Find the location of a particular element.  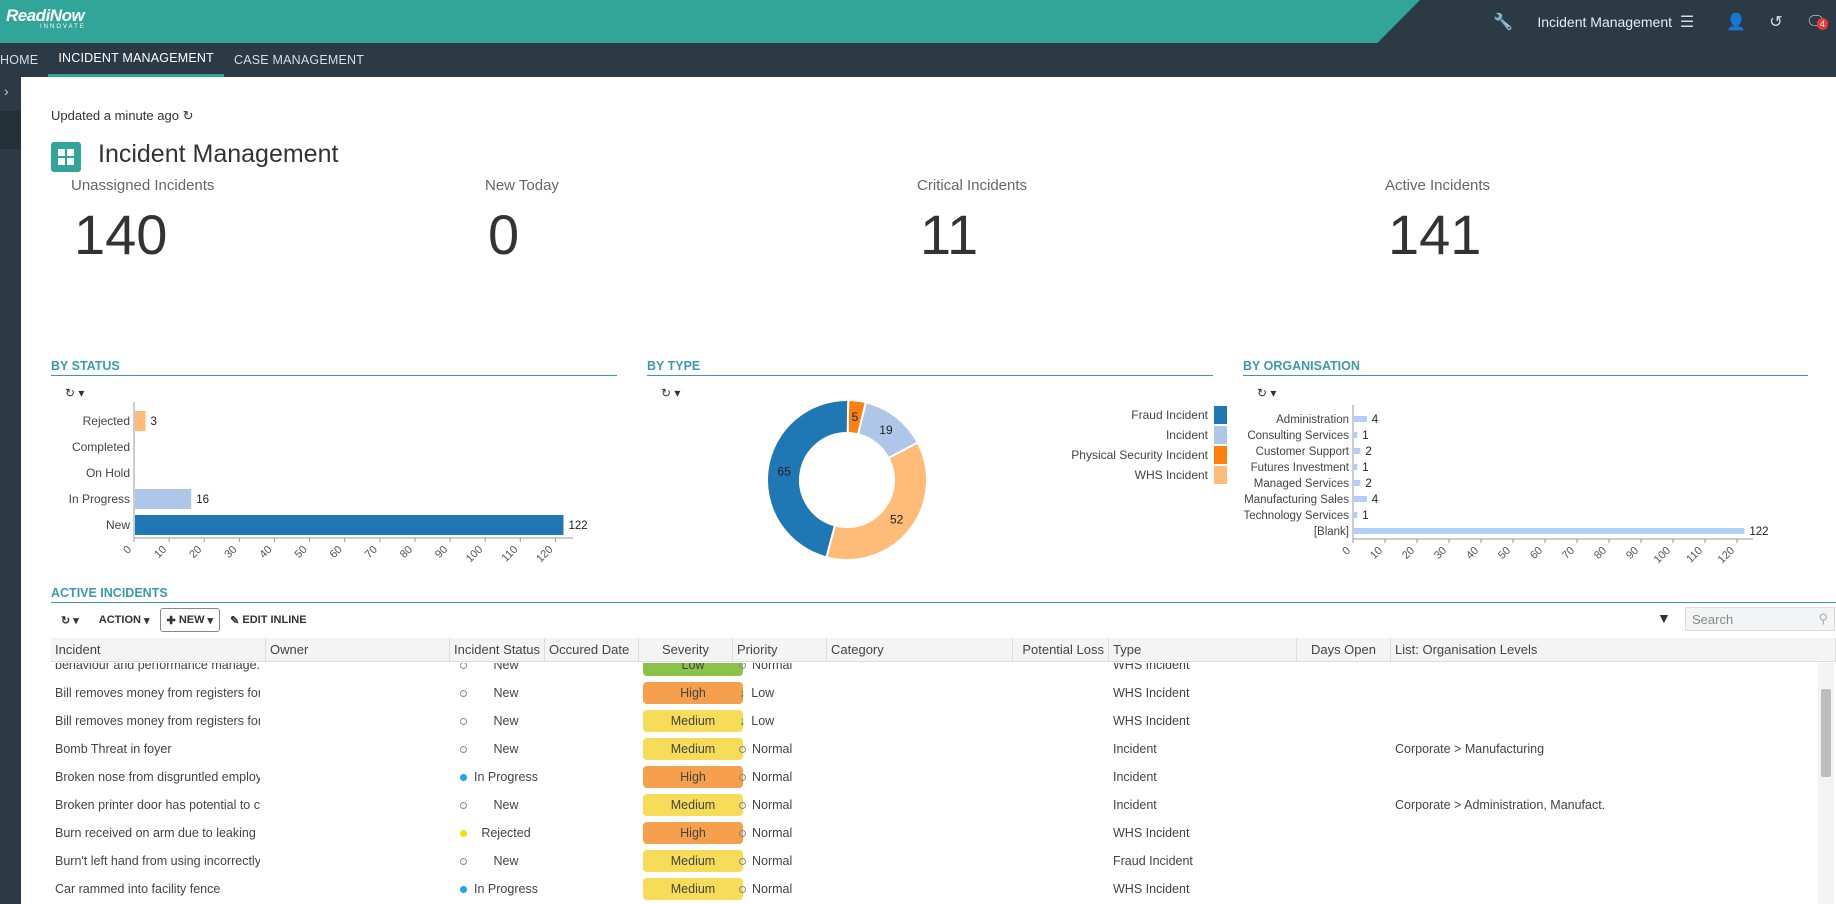

col-occured-date-header: Occured Date is located at coordinates (592, 650).